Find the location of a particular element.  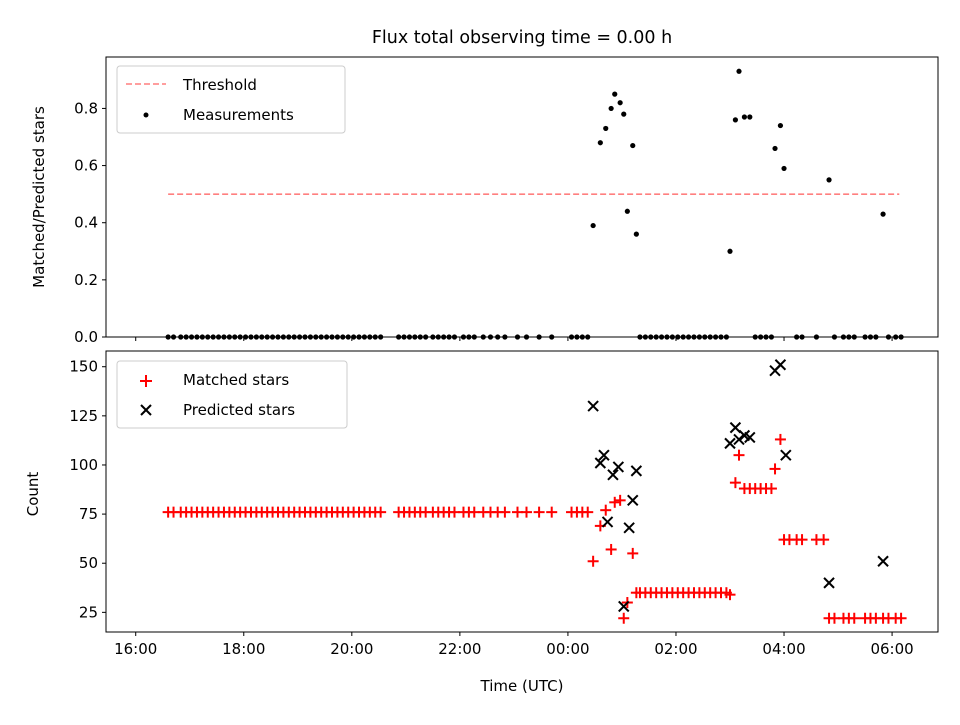

y-axis-label-top: Matched/Predicted stars is located at coordinates (39, 197).